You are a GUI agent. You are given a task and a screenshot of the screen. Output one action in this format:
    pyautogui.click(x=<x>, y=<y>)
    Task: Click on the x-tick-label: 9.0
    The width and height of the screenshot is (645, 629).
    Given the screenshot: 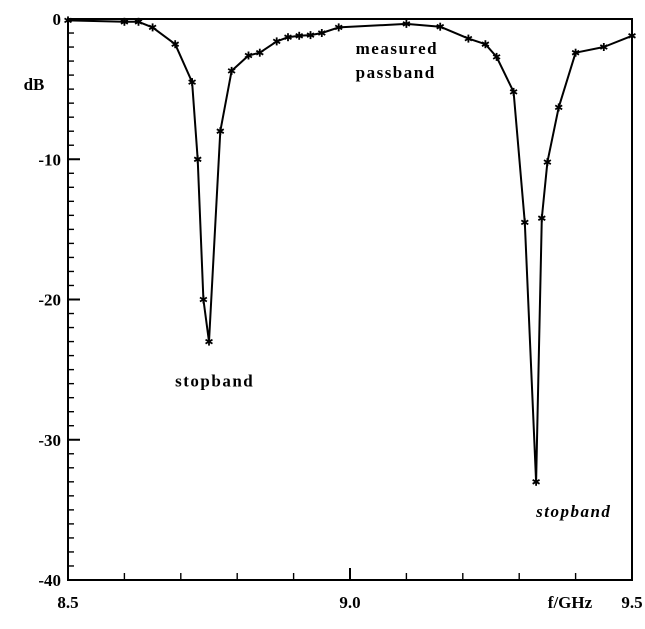 What is the action you would take?
    pyautogui.click(x=349, y=602)
    